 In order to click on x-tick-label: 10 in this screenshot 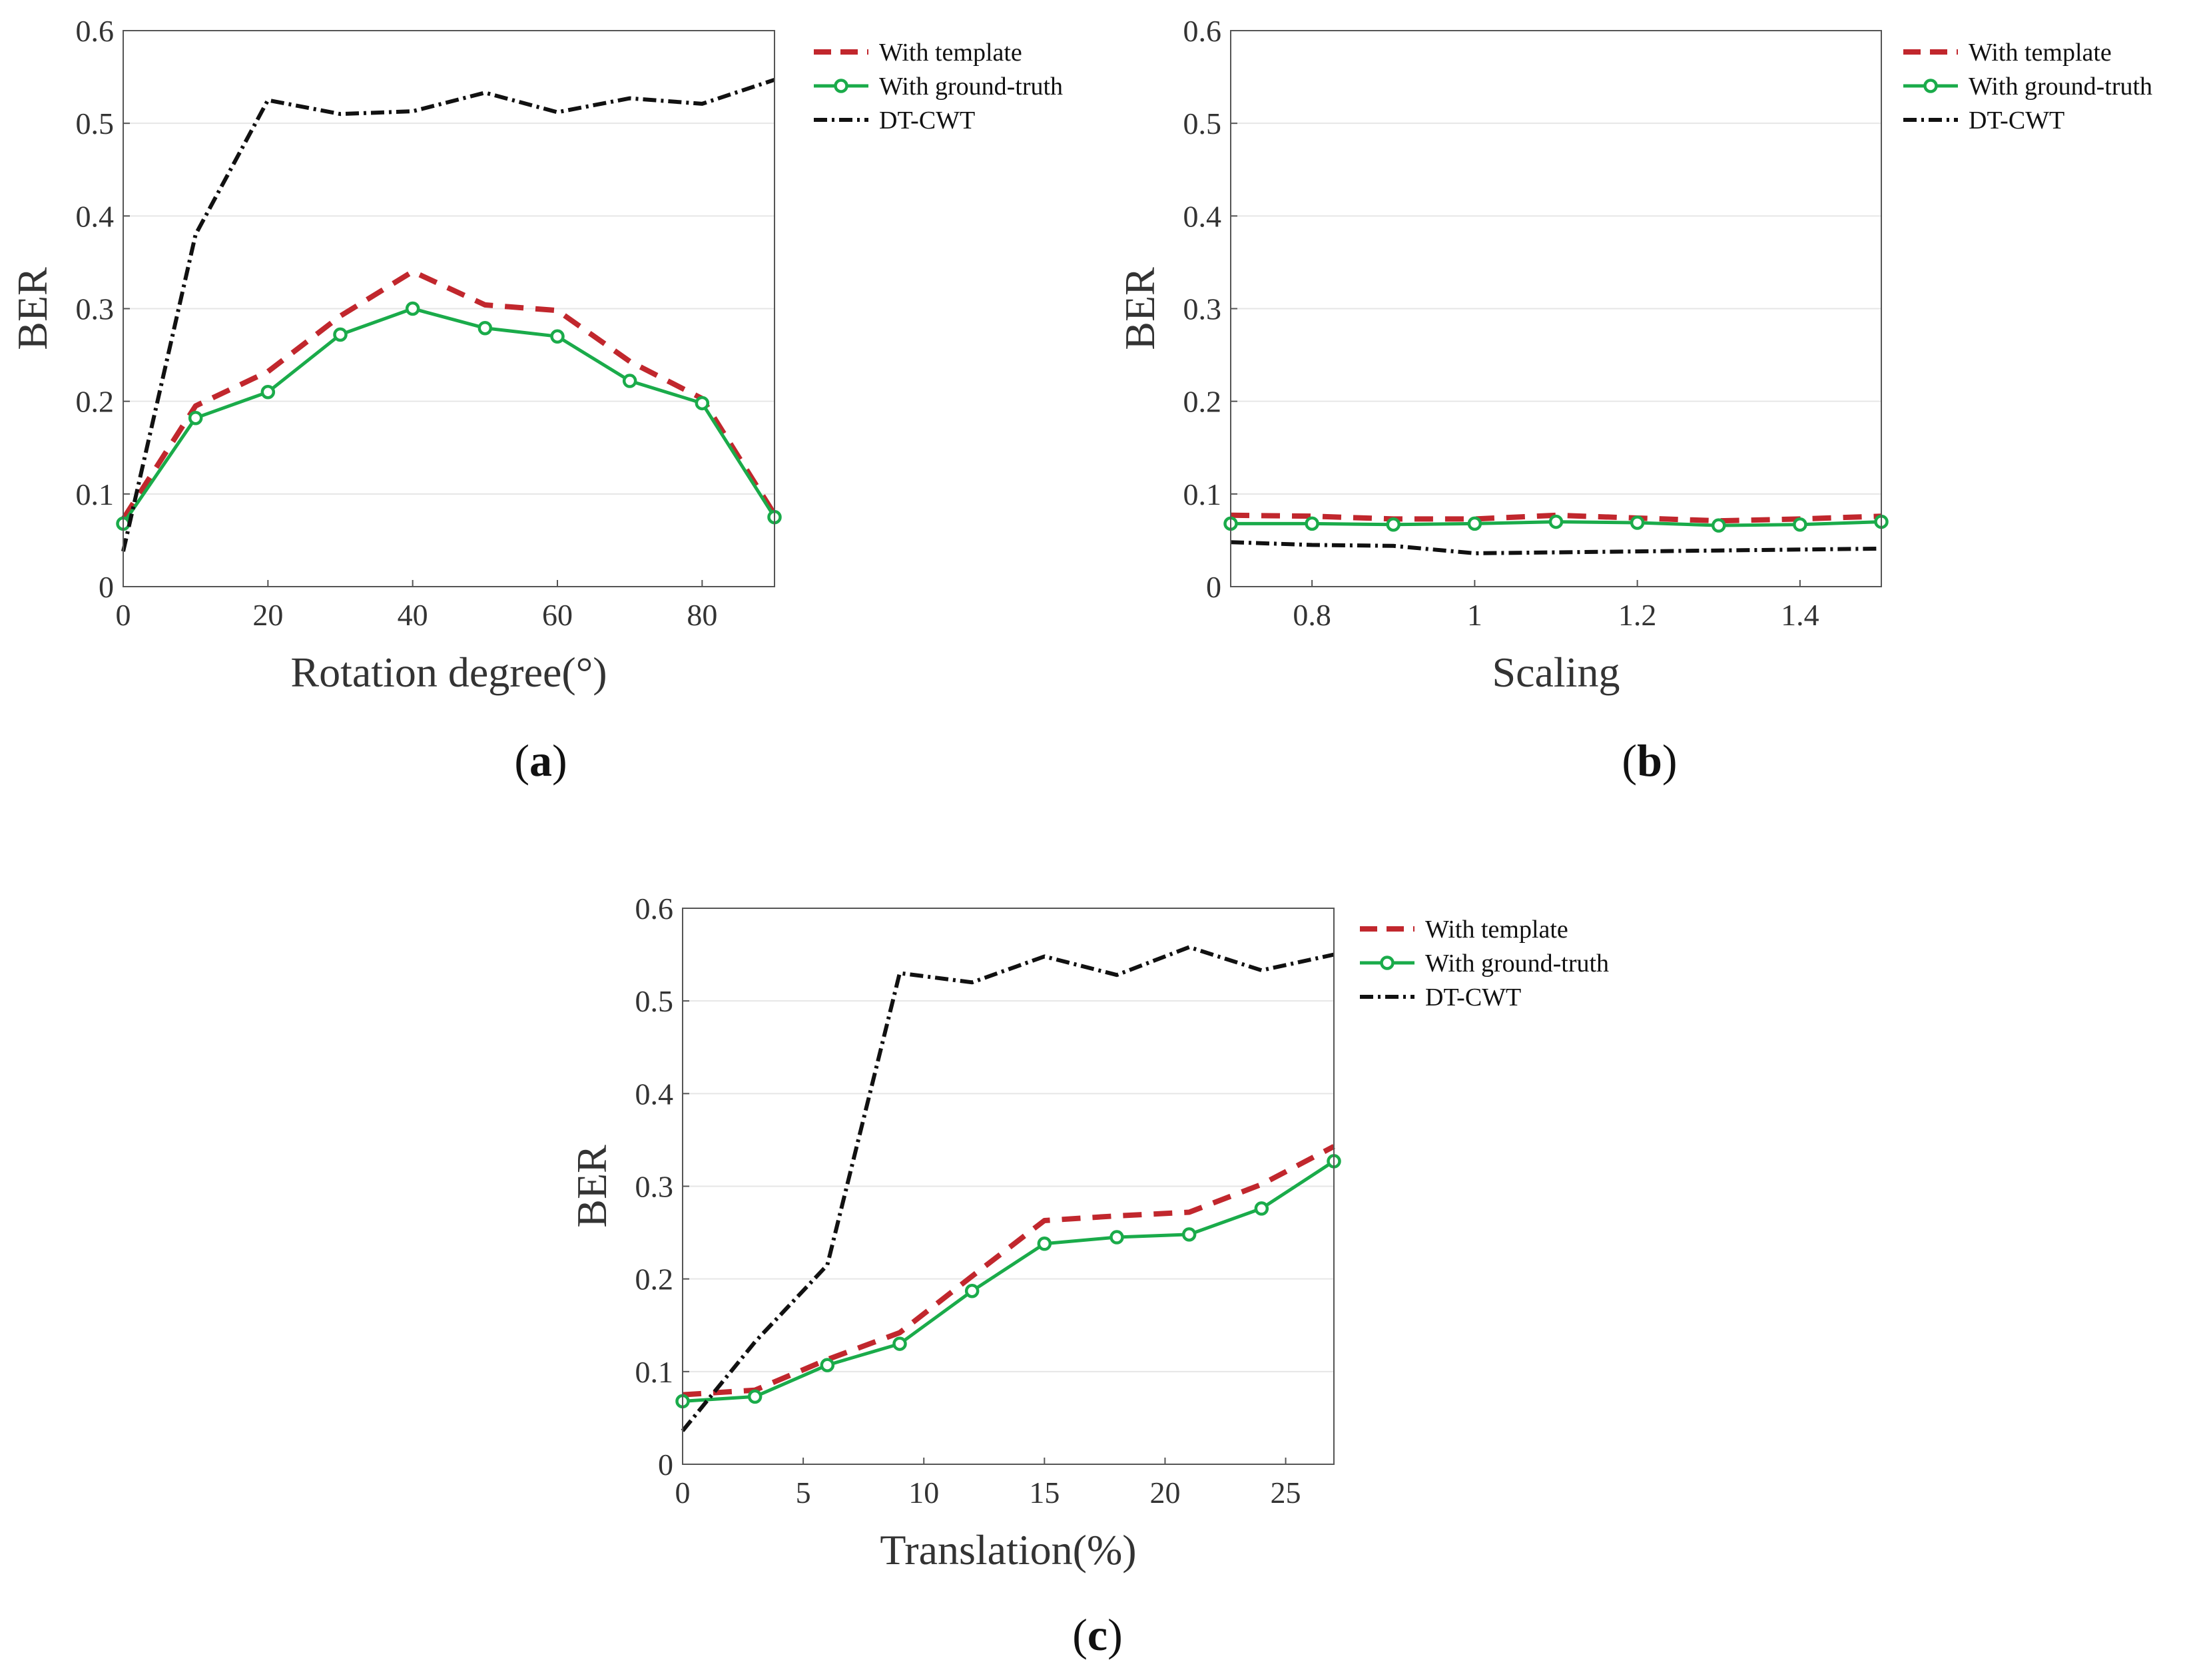, I will do `click(923, 1493)`.